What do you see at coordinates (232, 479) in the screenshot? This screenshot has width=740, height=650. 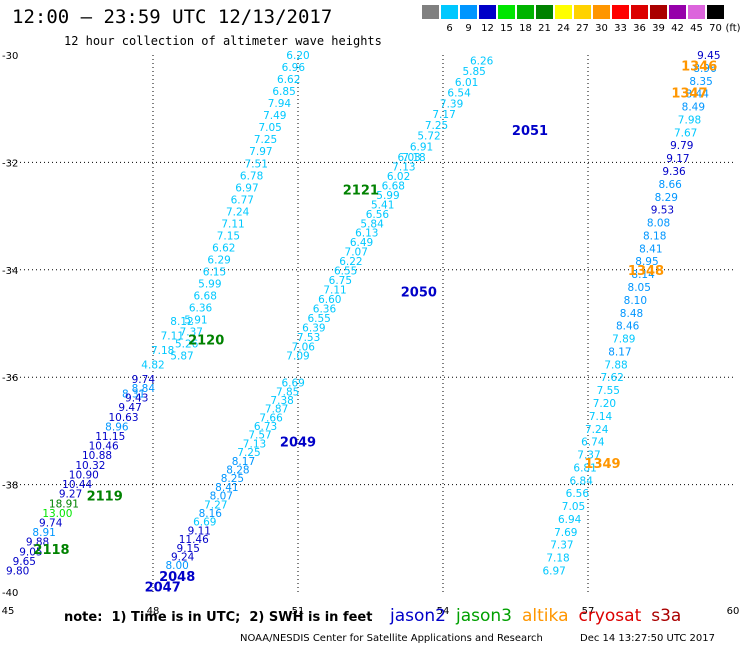 I see `wave-height-value: 8.25` at bounding box center [232, 479].